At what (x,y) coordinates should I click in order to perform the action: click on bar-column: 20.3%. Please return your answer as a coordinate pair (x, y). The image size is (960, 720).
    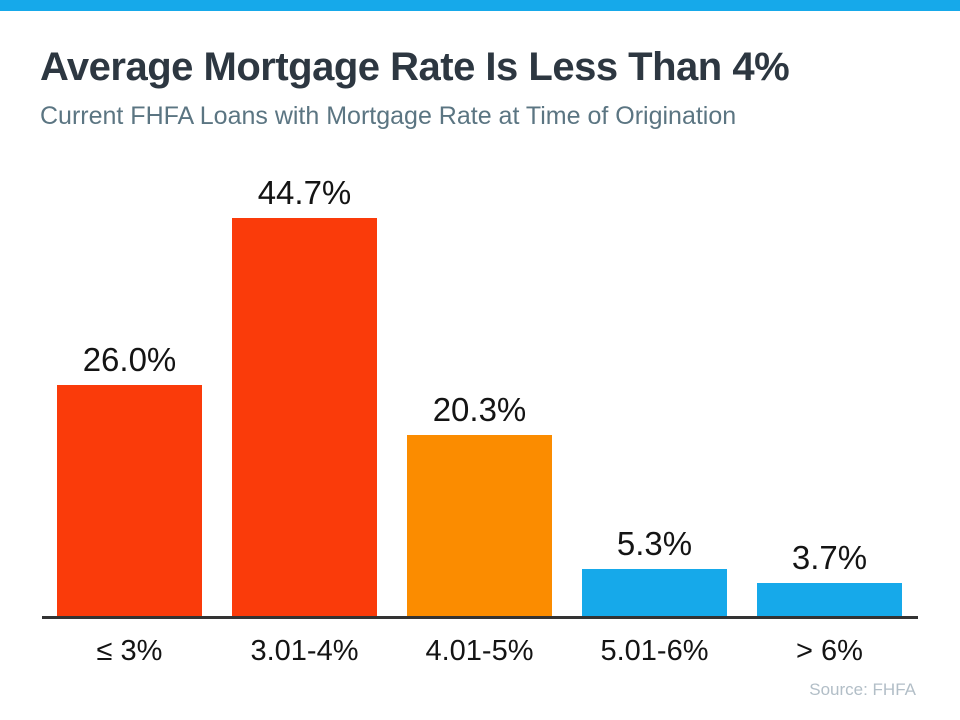
    Looking at the image, I should click on (479, 503).